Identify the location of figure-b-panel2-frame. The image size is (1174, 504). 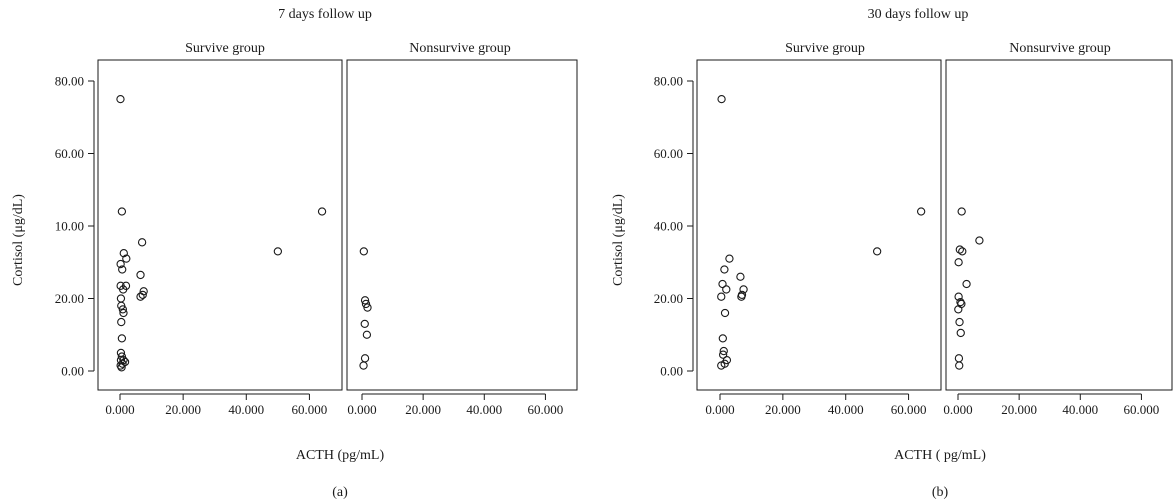
(1059, 225).